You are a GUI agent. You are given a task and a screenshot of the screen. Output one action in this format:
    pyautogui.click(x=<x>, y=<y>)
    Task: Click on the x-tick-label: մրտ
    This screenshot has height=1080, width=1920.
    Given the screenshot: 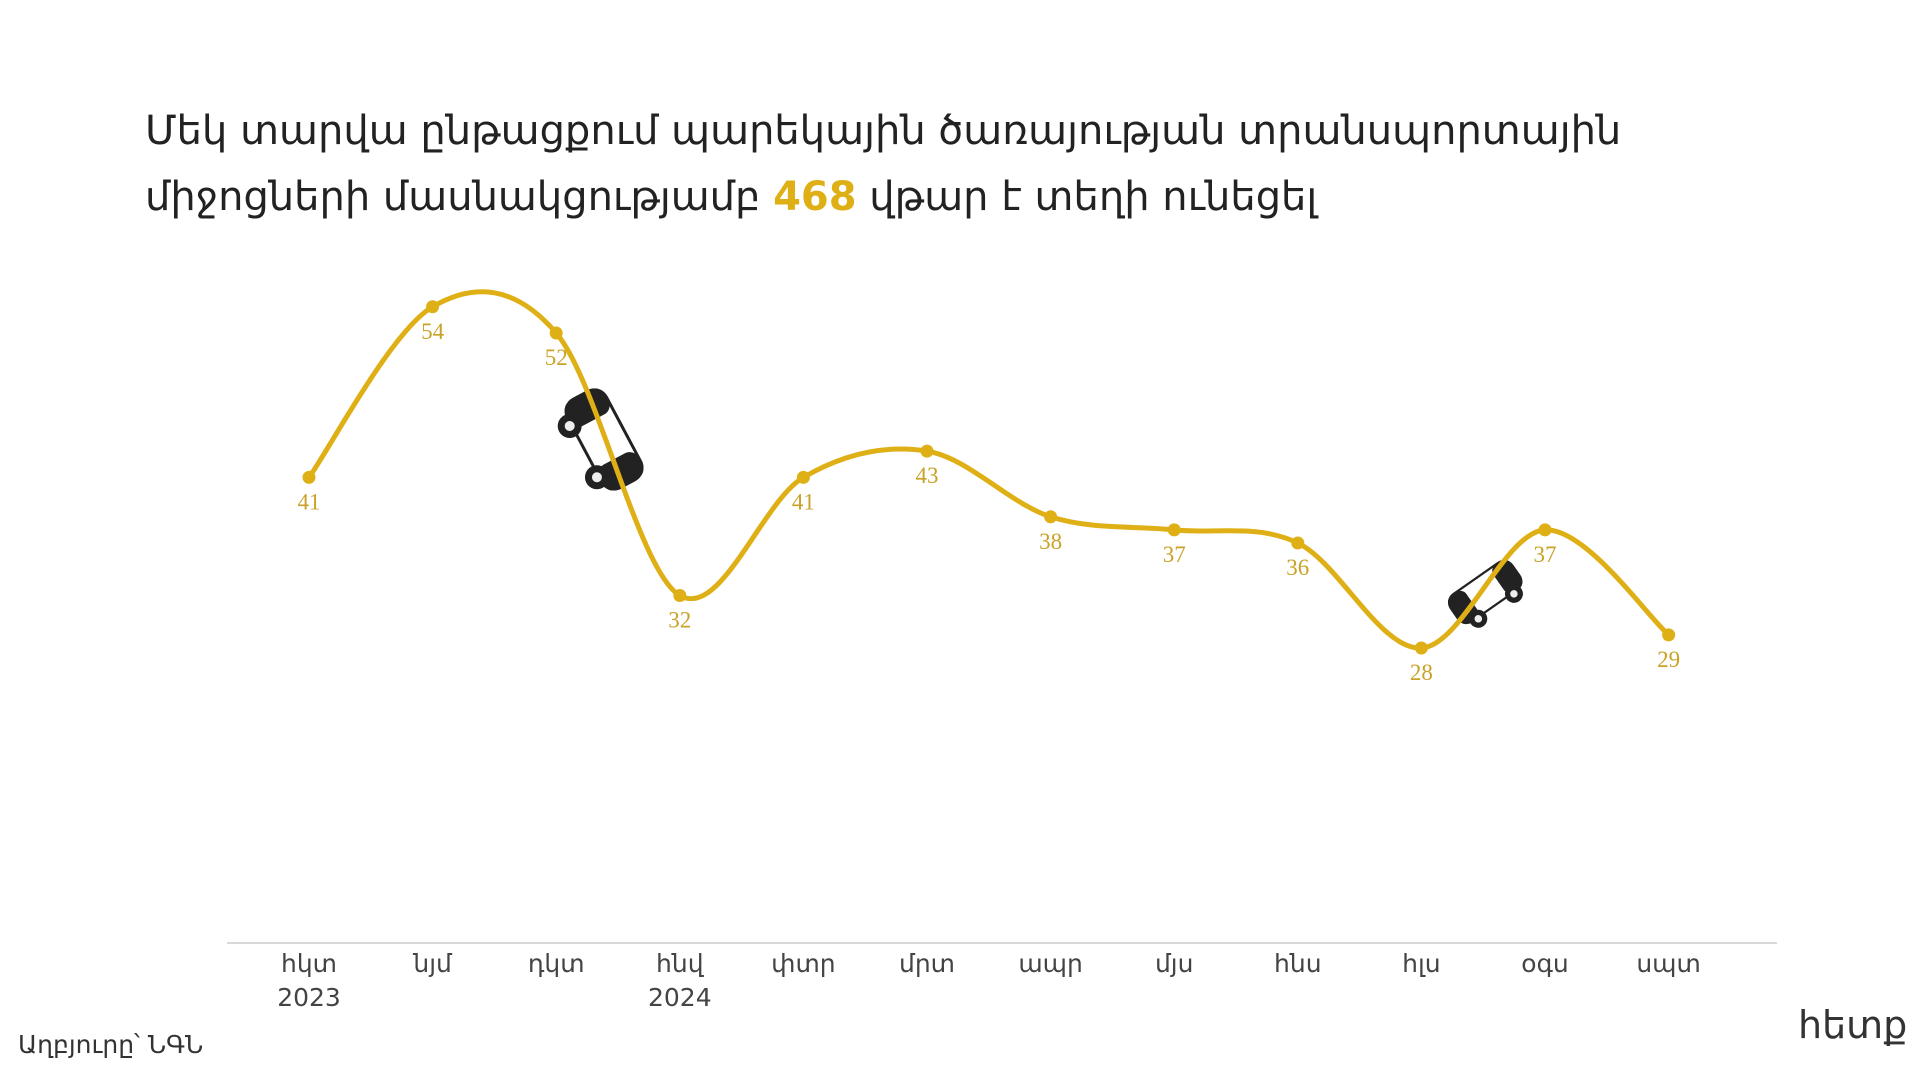 What is the action you would take?
    pyautogui.click(x=927, y=963)
    